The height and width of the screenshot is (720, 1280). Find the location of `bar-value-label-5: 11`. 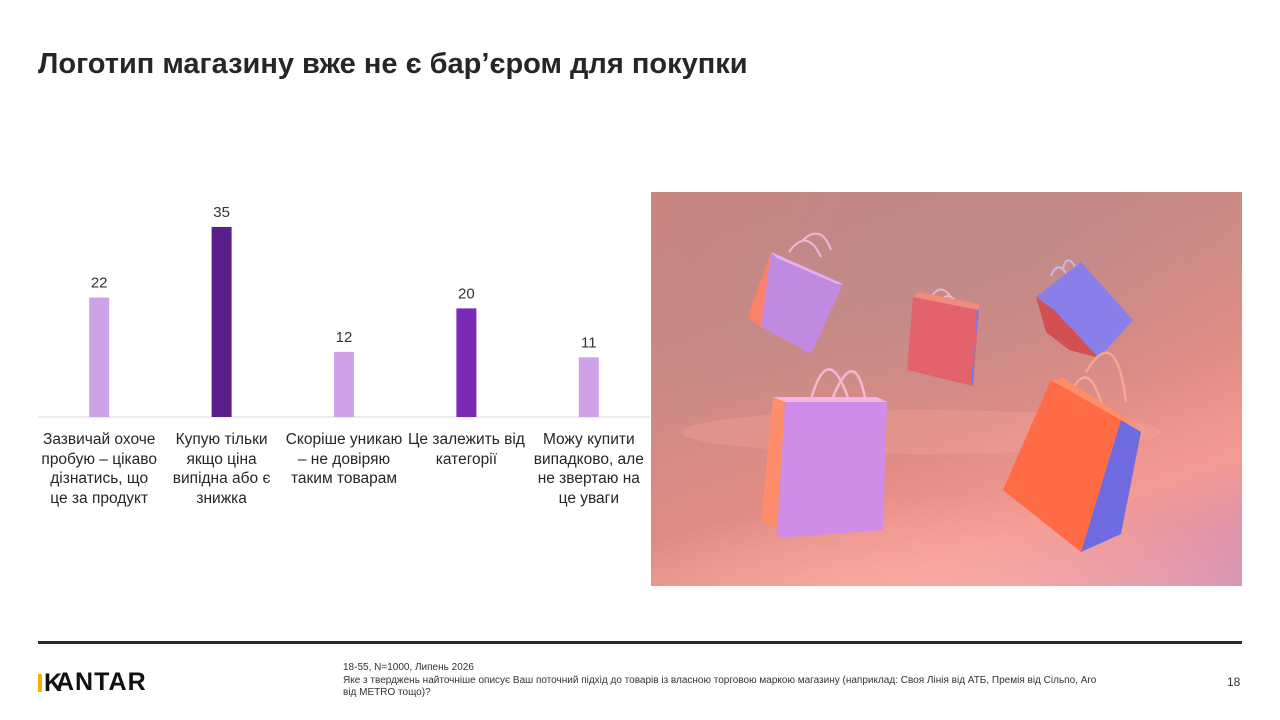

bar-value-label-5: 11 is located at coordinates (589, 342).